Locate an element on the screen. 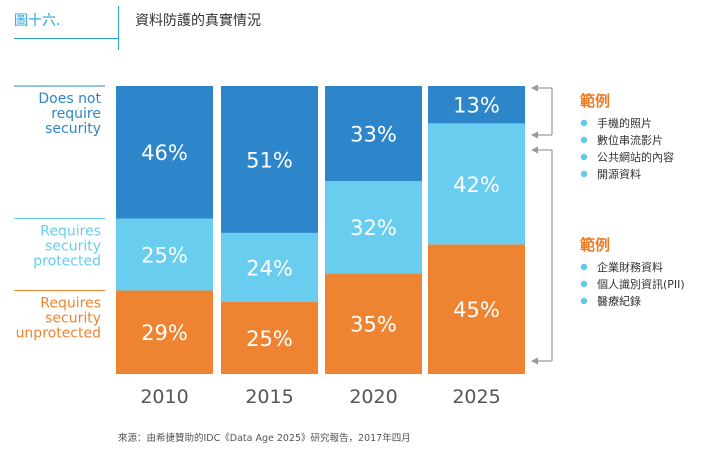 The image size is (719, 461). header-divider-horizontal is located at coordinates (66, 38).